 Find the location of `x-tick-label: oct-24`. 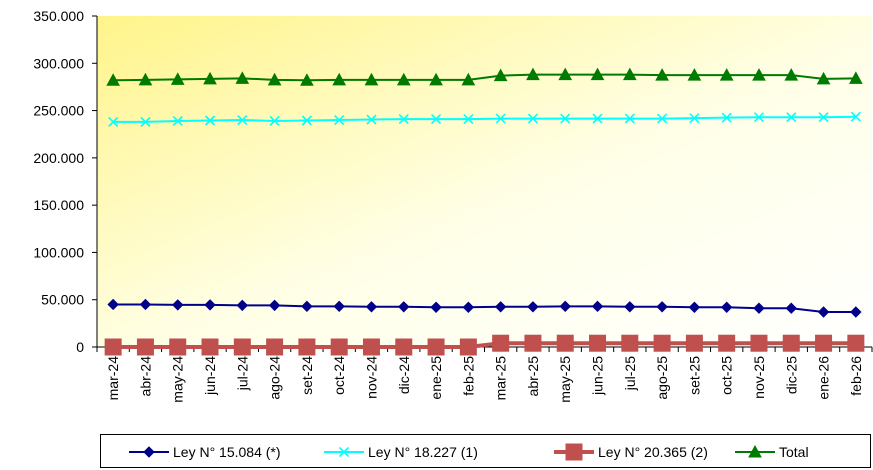

x-tick-label: oct-24 is located at coordinates (339, 375).